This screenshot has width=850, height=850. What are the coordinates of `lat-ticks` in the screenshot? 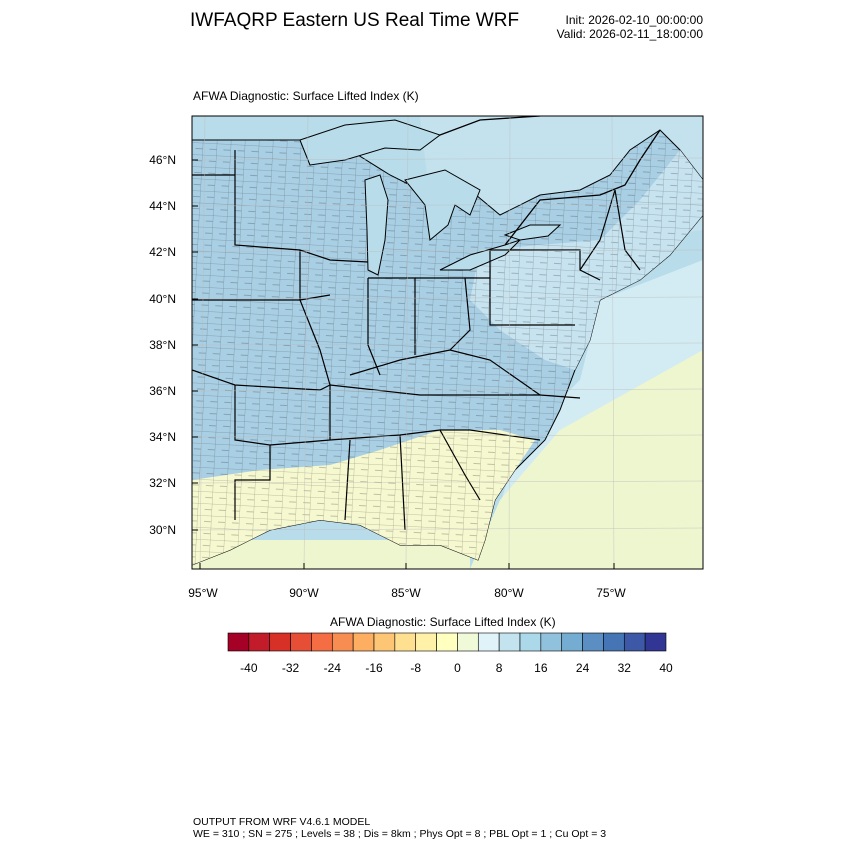 It's located at (195, 345).